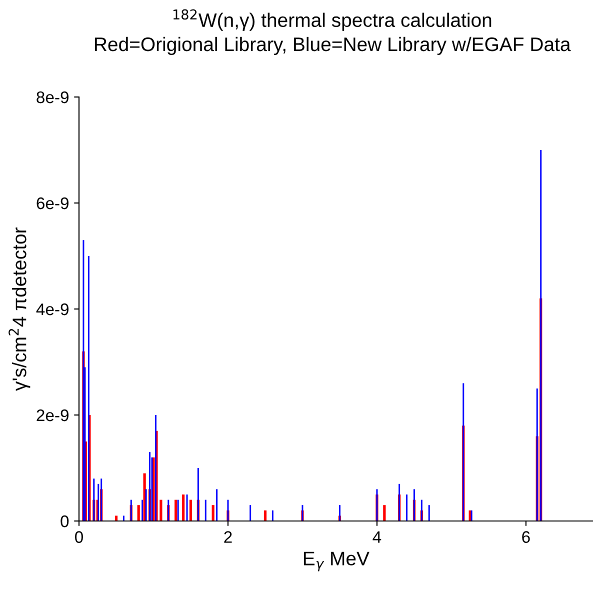 Image resolution: width=593 pixels, height=600 pixels. I want to click on y-axis-title: γ's/cm$^{2}$4 πdetector, so click(19, 309).